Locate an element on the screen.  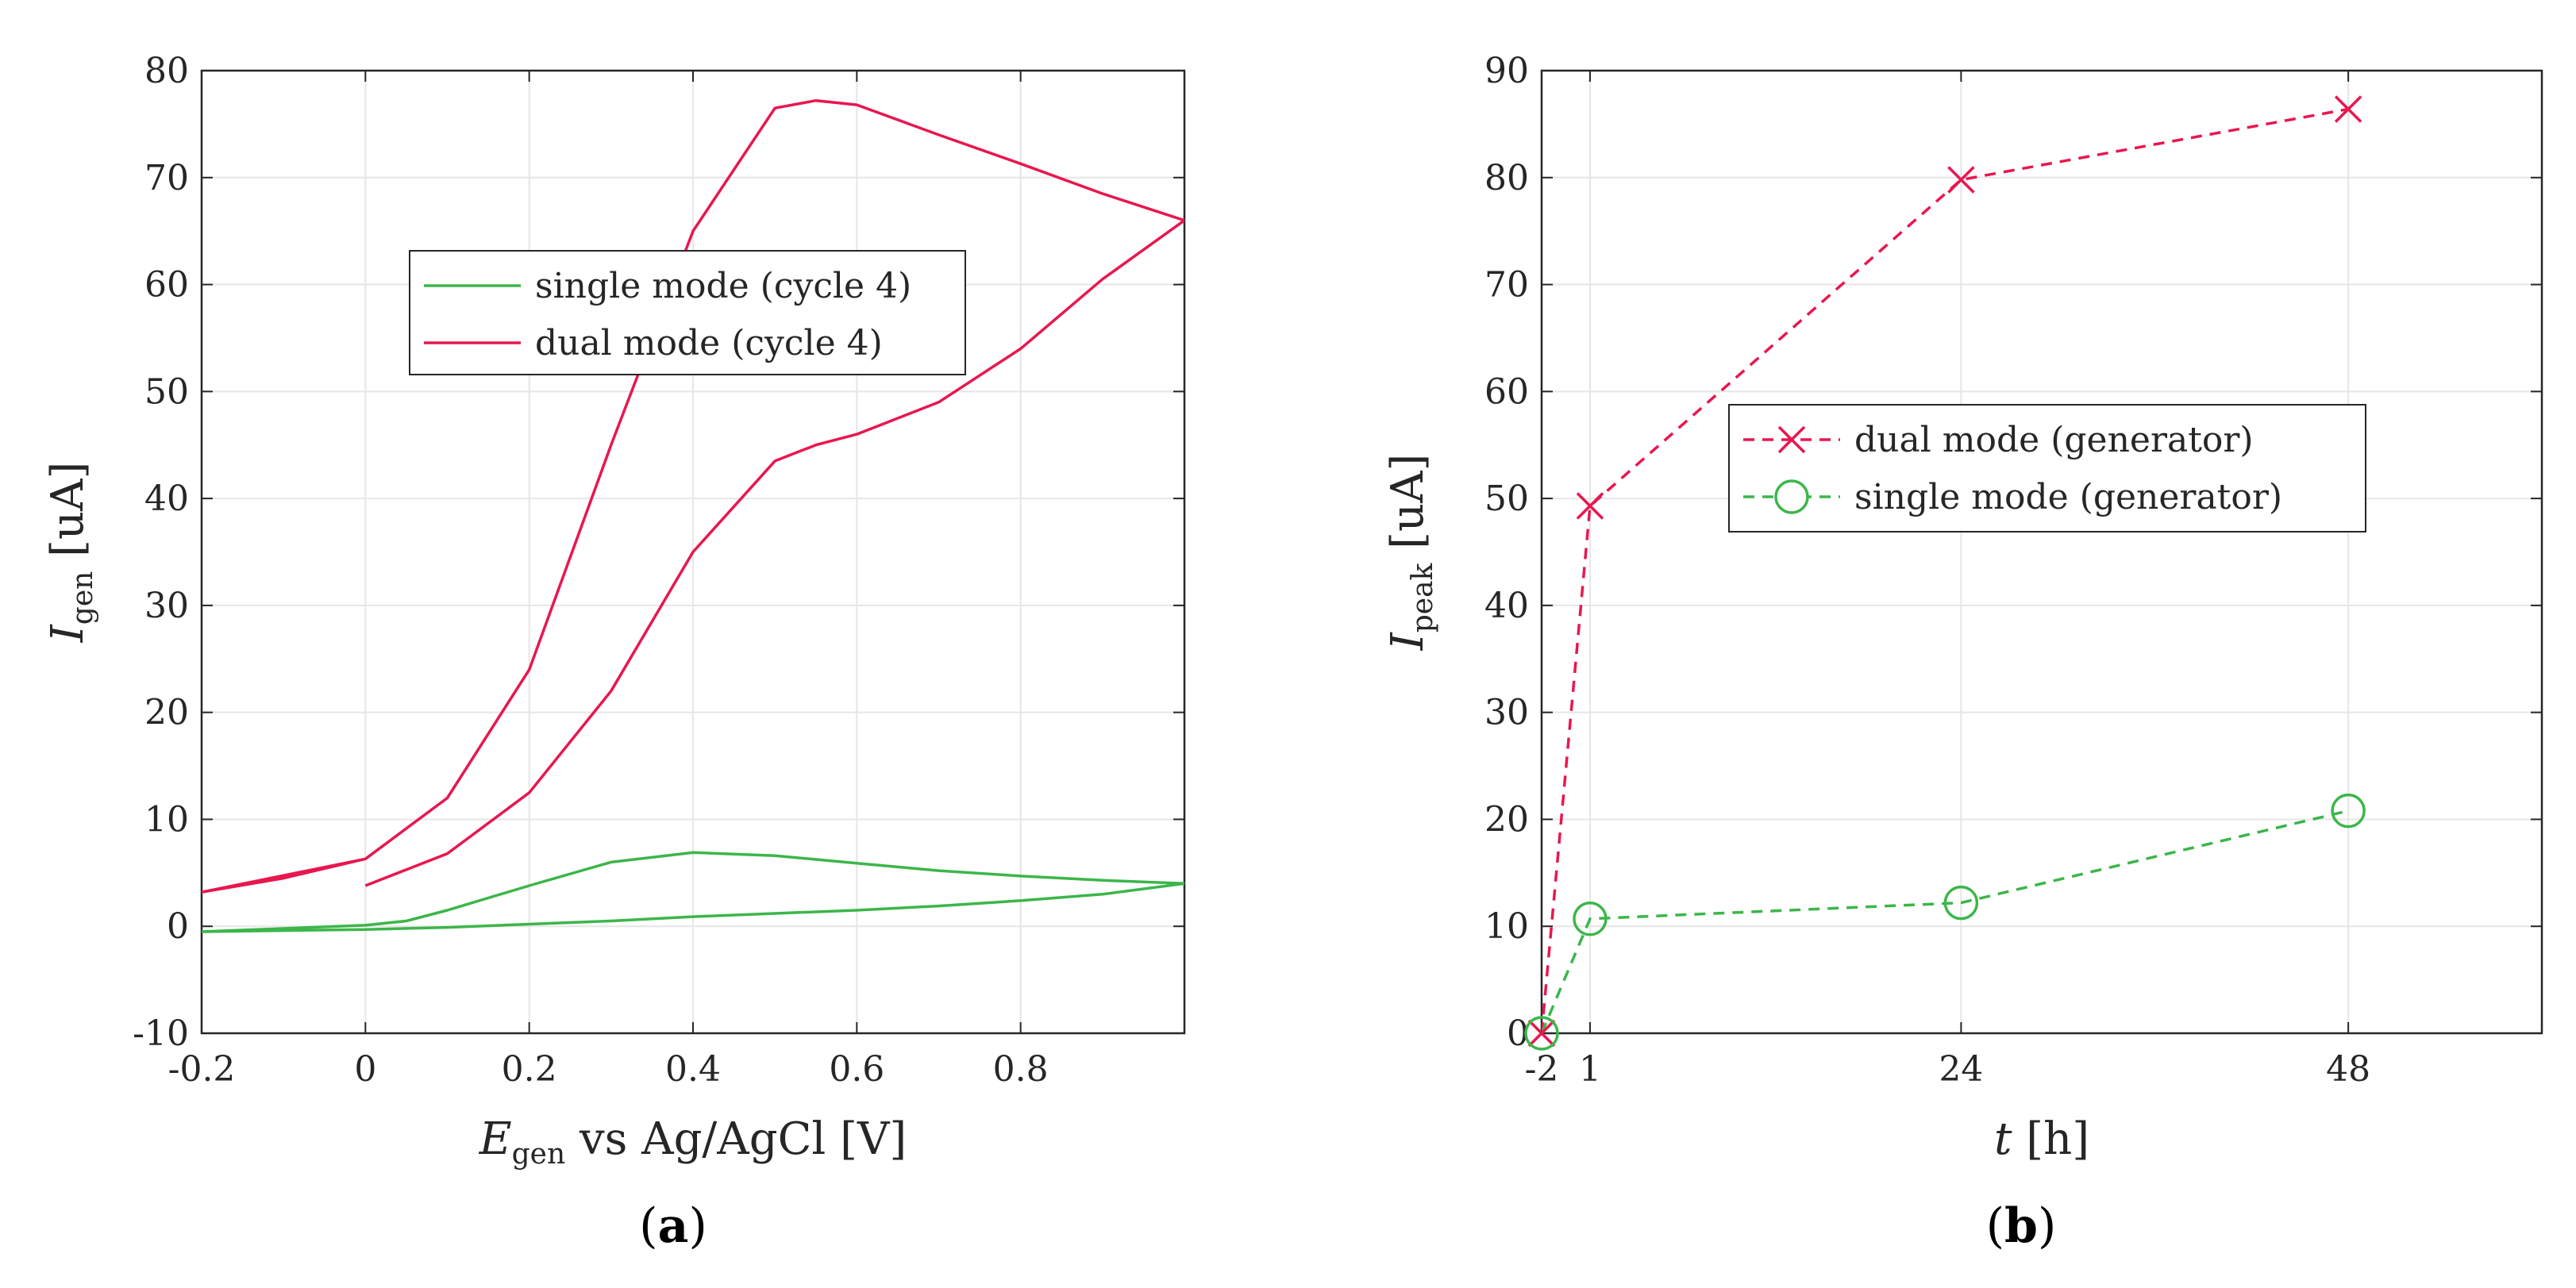
x-axis-label-text: t [h] is located at coordinates (2041, 1139).